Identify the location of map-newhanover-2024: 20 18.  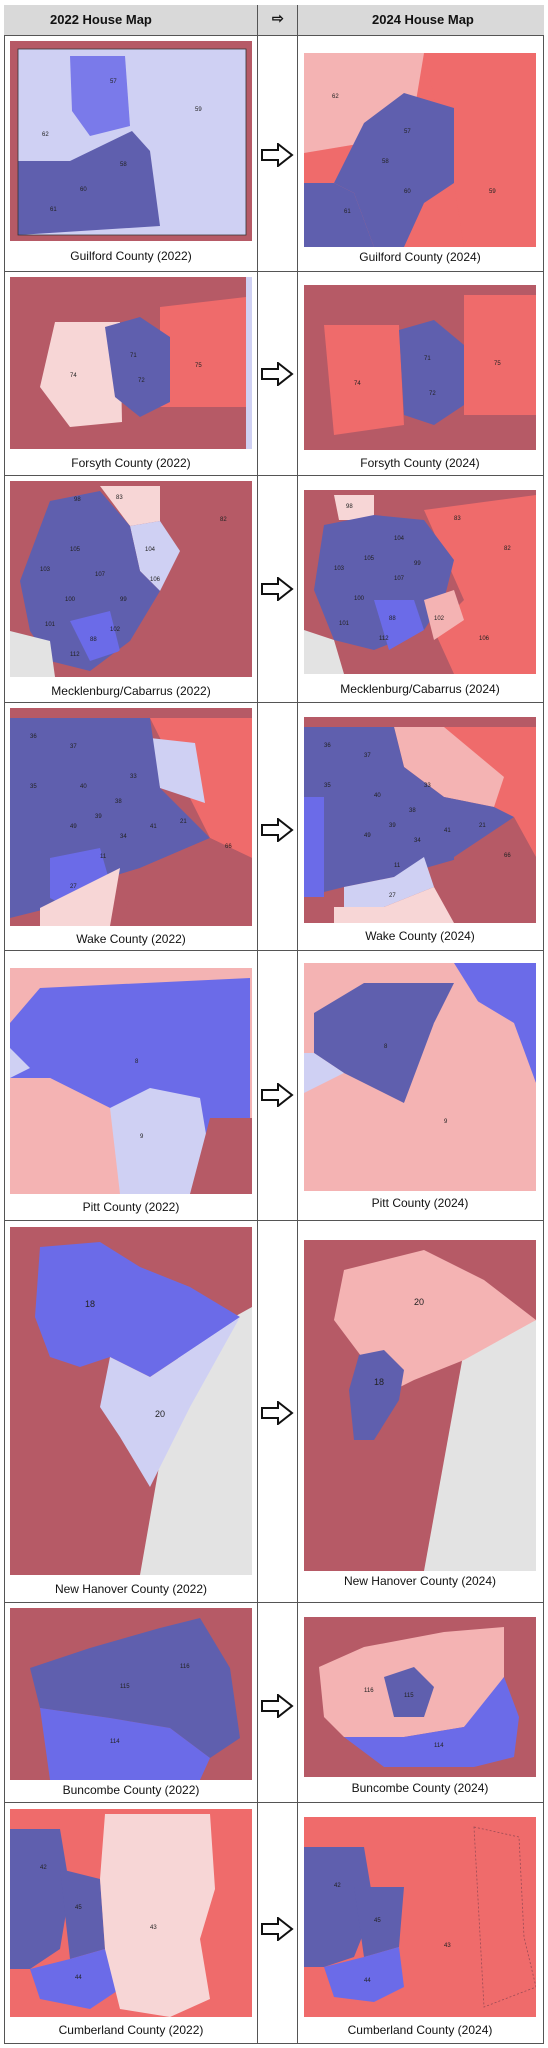
(420, 1405).